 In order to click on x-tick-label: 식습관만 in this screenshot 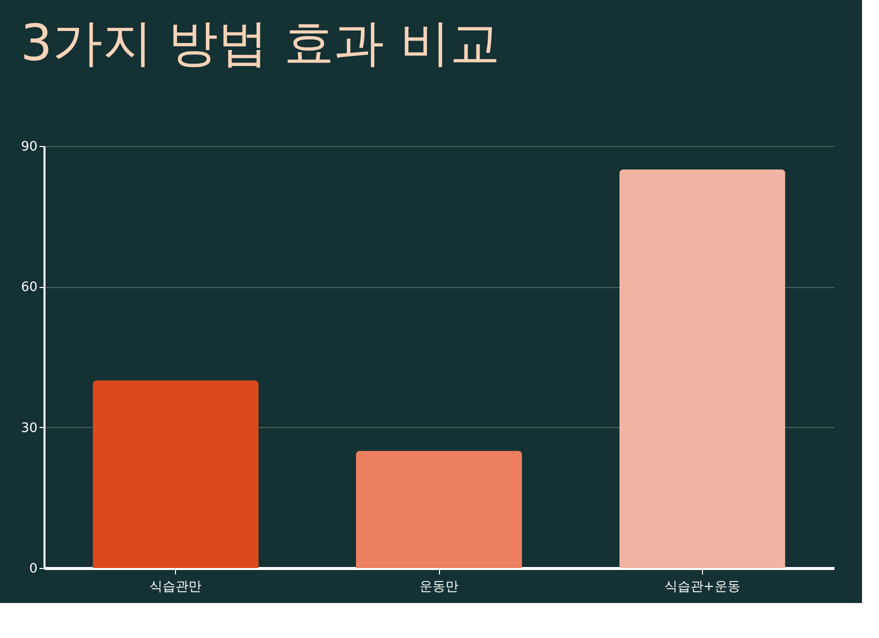, I will do `click(176, 587)`.